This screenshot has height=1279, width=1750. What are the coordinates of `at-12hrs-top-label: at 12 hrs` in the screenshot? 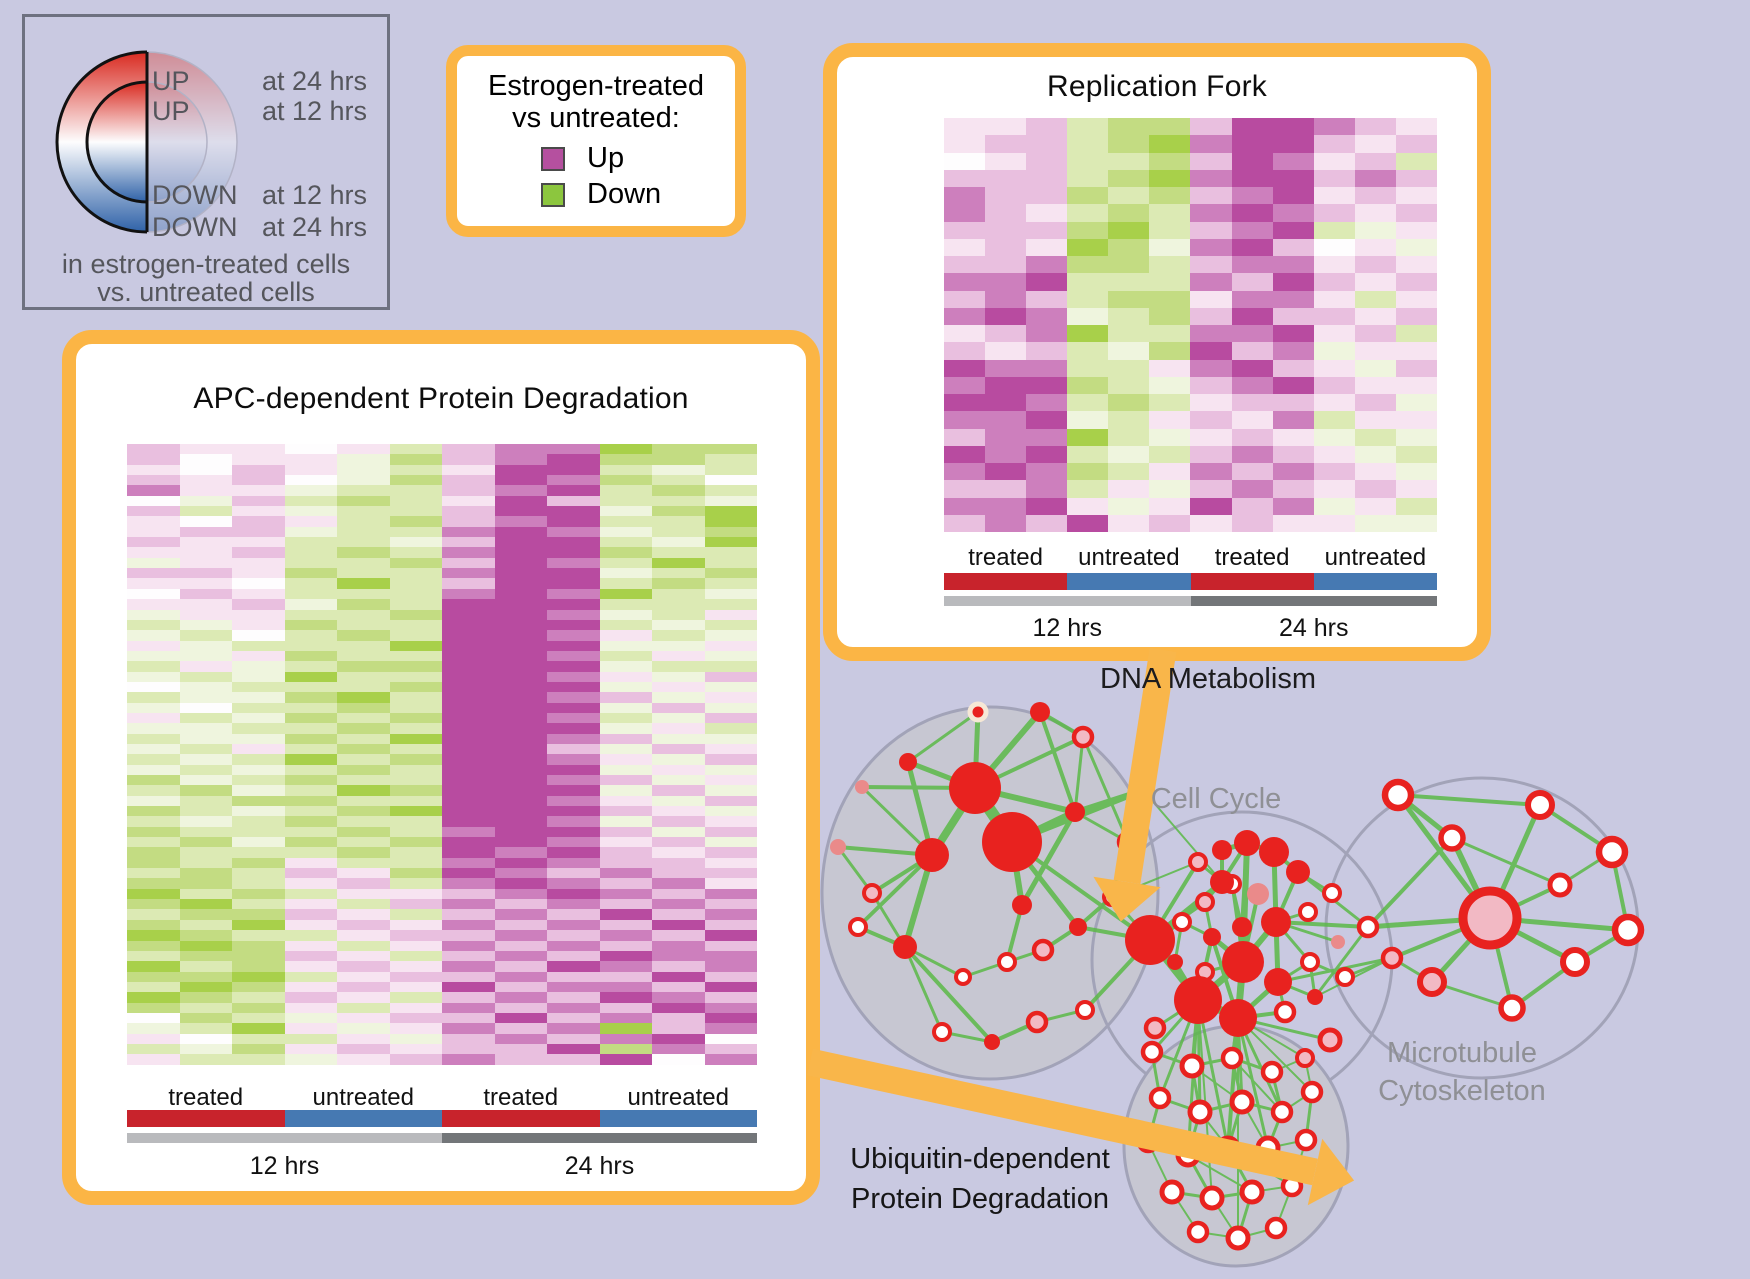 It's located at (314, 111).